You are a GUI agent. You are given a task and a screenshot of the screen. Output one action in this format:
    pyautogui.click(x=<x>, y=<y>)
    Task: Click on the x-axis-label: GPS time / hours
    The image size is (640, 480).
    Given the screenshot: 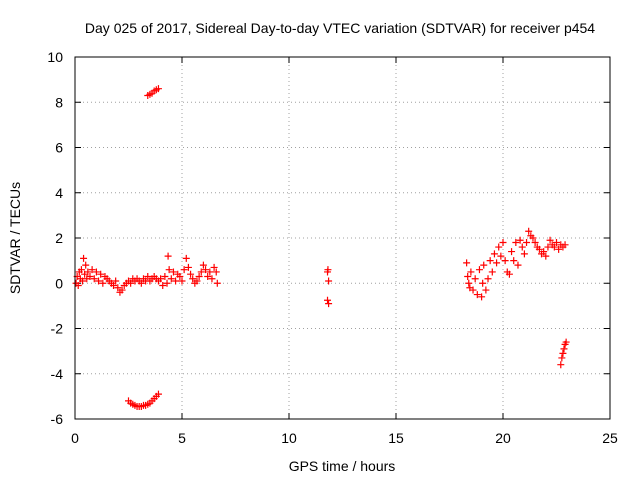 What is the action you would take?
    pyautogui.click(x=342, y=466)
    